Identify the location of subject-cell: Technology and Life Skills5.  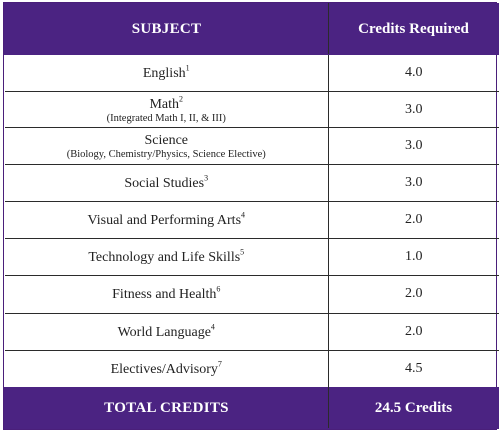
(166, 257).